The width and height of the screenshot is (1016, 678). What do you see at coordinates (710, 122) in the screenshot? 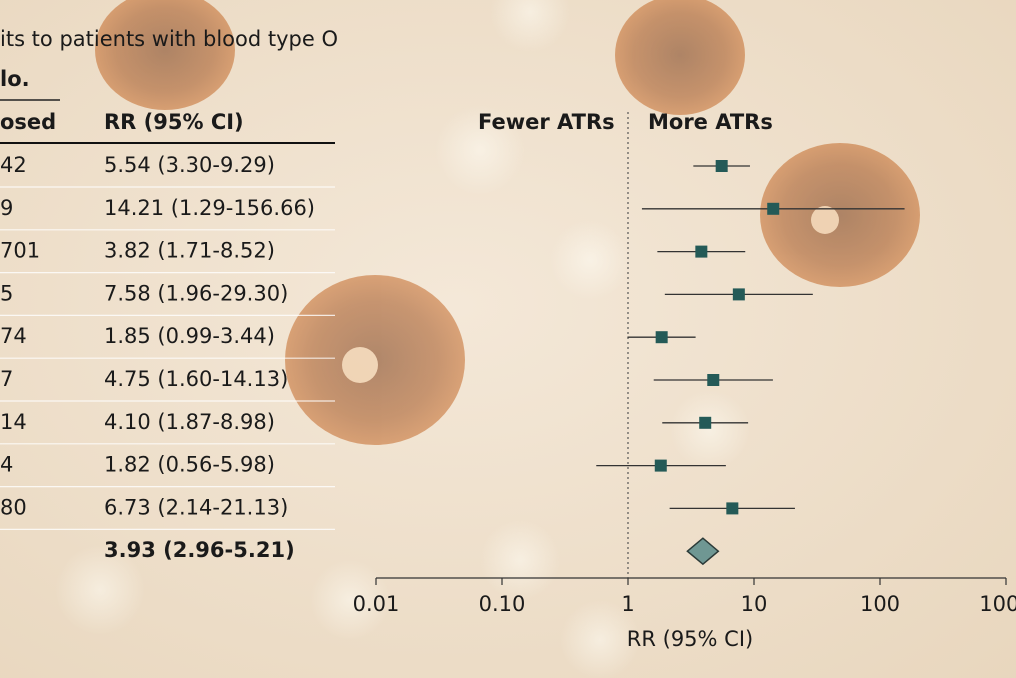
I see `label-right: More ATRs` at bounding box center [710, 122].